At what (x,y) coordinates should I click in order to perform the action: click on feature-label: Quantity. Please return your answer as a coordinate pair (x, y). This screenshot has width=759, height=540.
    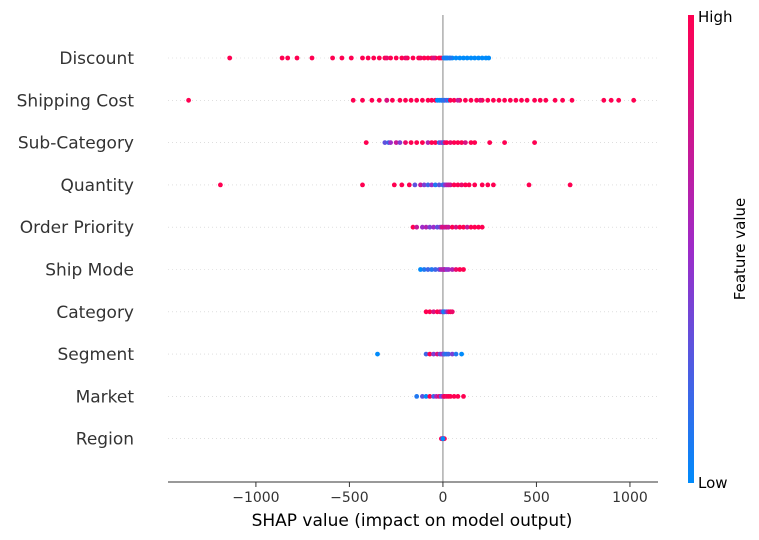
    Looking at the image, I should click on (97, 186).